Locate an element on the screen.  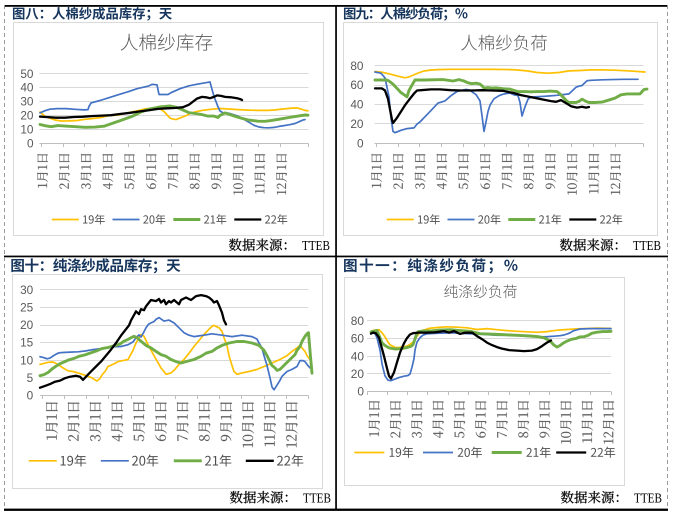
svg-text: 50 is located at coordinates (27, 74).